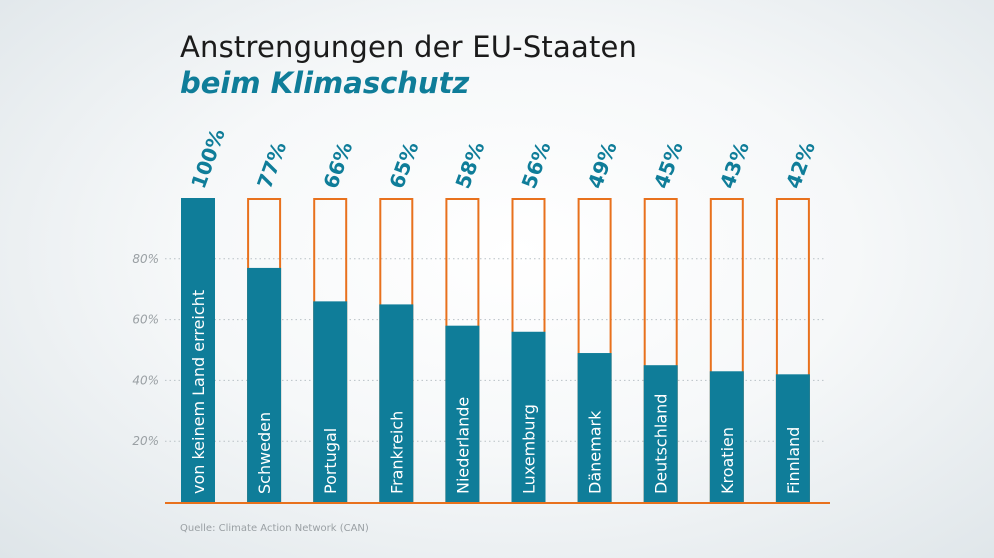  I want to click on bar-label: Luxemburg, so click(529, 449).